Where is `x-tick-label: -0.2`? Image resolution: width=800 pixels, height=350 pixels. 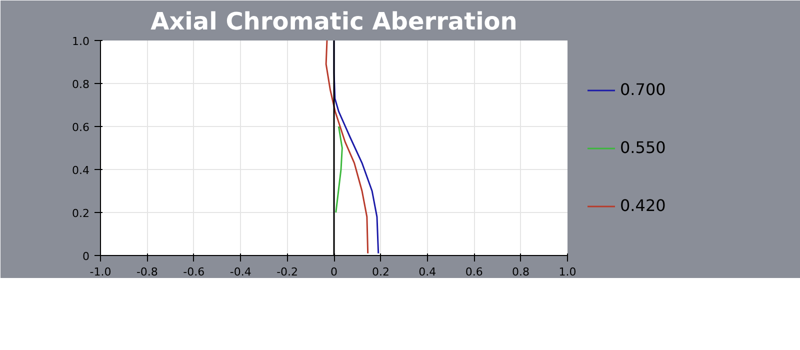 x-tick-label: -0.2 is located at coordinates (287, 272).